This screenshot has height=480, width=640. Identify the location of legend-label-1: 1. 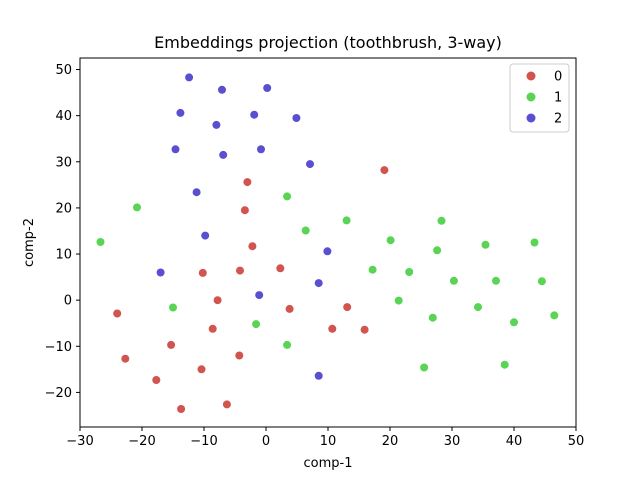
(558, 98).